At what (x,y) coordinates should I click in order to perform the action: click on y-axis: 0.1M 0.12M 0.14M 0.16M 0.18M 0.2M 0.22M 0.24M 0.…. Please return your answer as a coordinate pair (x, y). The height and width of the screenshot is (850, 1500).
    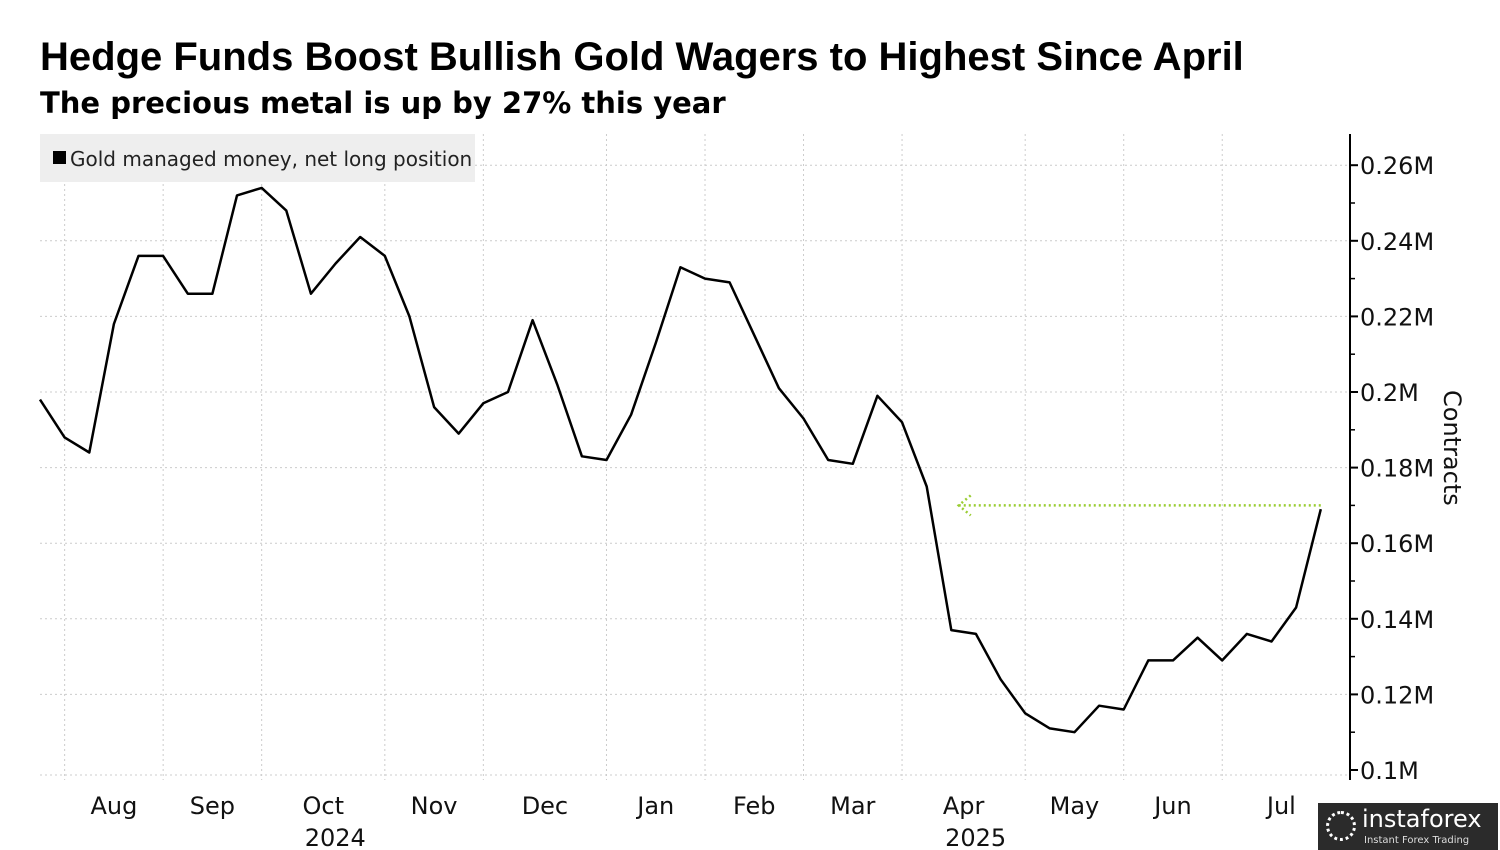
    Looking at the image, I should click on (1391, 459).